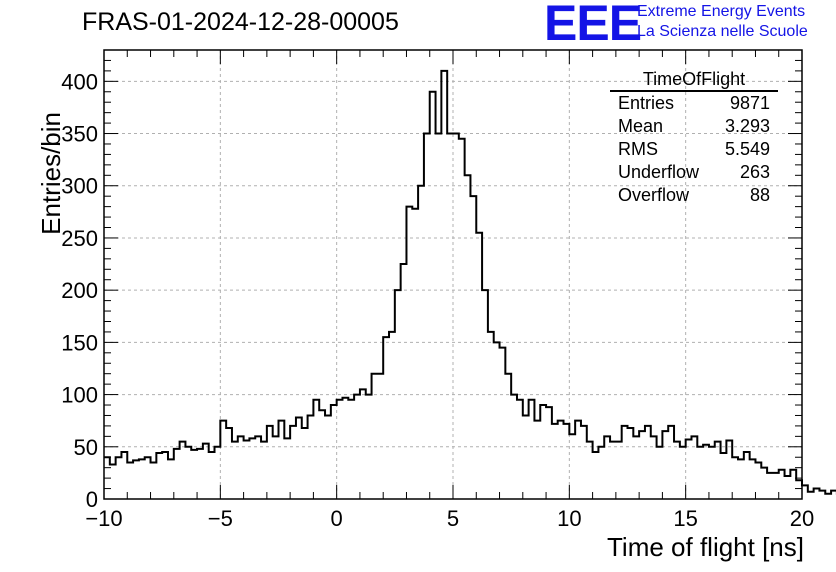  Describe the element at coordinates (754, 172) in the screenshot. I see `stats-value: 263` at that location.